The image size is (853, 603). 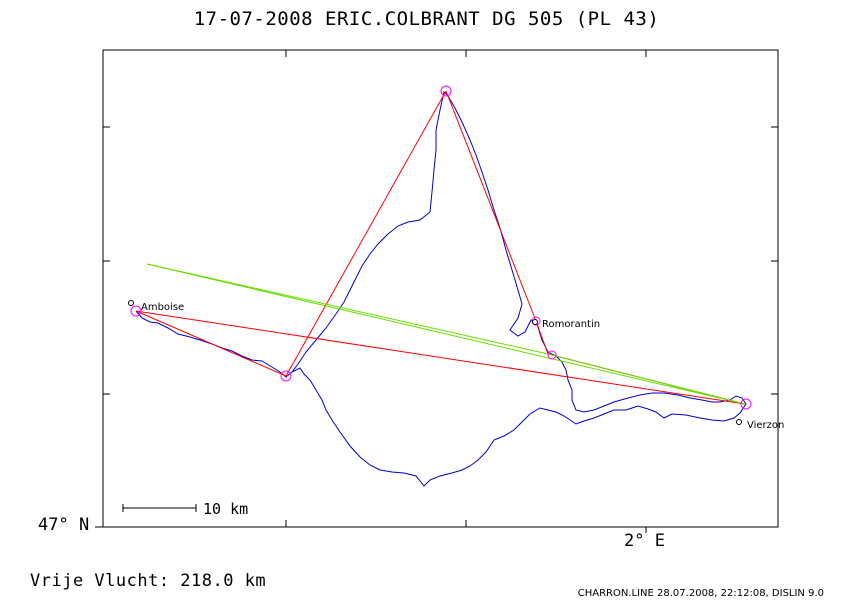 What do you see at coordinates (64, 525) in the screenshot?
I see `latitude-label: 47° N` at bounding box center [64, 525].